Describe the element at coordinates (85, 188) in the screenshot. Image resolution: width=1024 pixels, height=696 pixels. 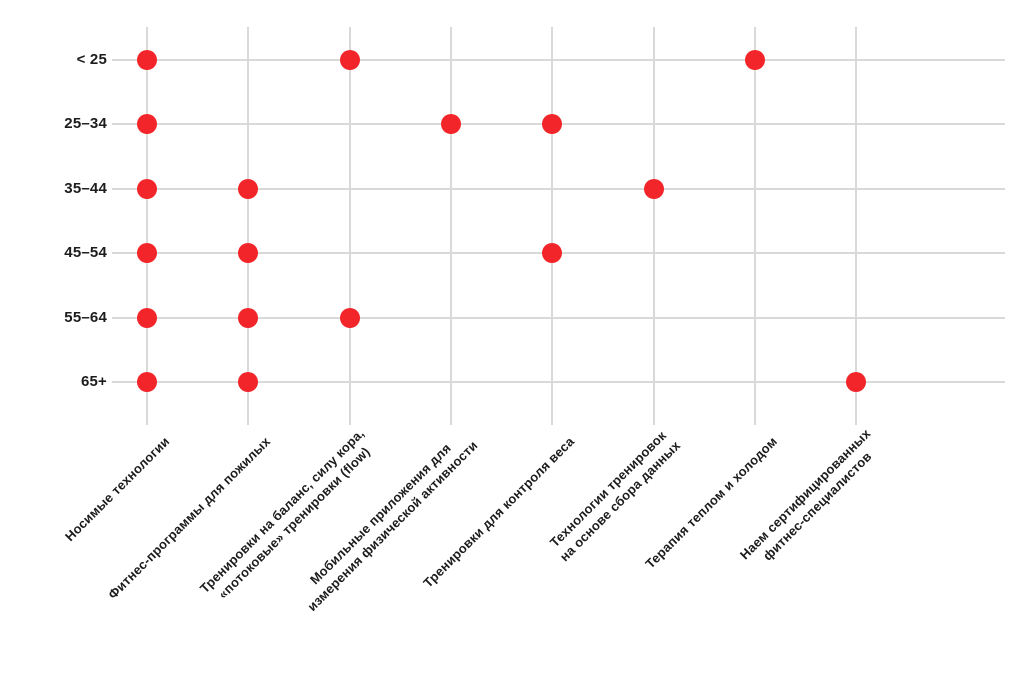
I see `y-axis-tick-label: 35–44` at that location.